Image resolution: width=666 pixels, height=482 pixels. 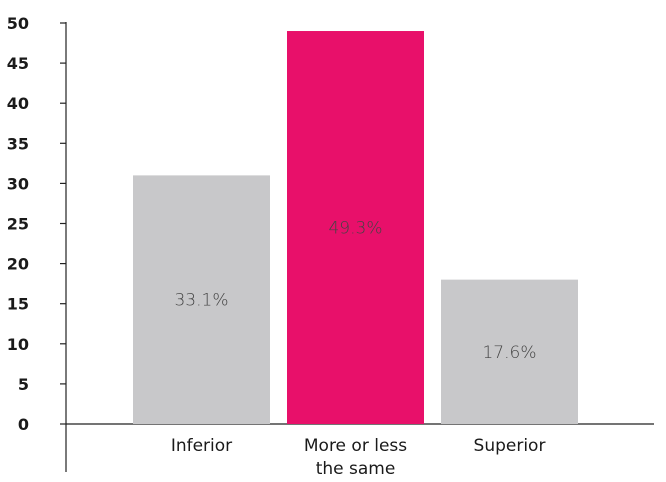 What do you see at coordinates (18, 23) in the screenshot?
I see `y-tick-label: 50` at bounding box center [18, 23].